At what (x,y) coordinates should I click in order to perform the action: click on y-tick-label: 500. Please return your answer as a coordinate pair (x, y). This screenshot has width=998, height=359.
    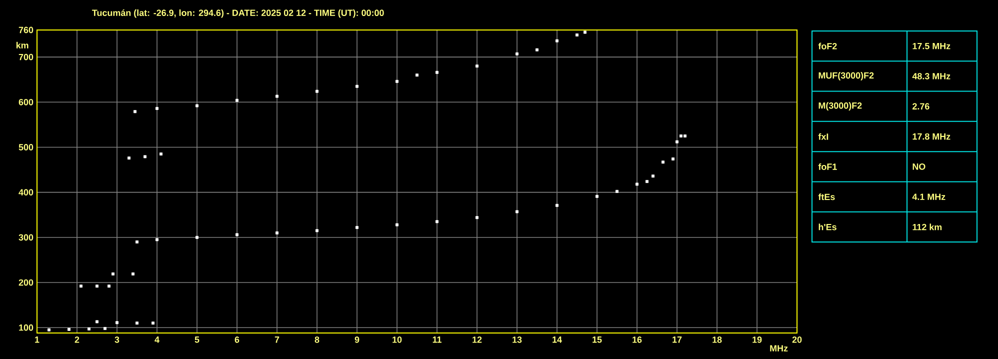
    Looking at the image, I should click on (26, 147).